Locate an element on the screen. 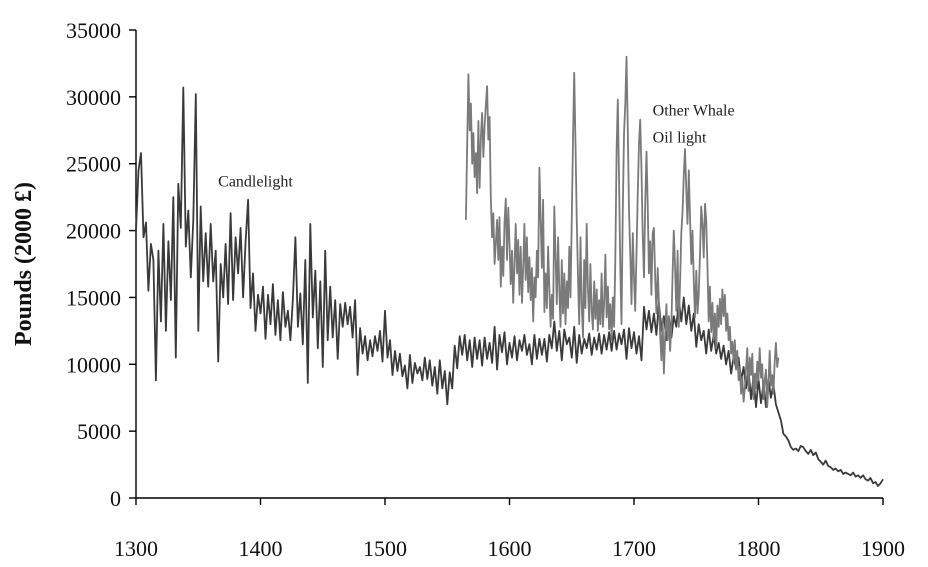  annotations: Candlelight Other Whale Oil light is located at coordinates (476, 147).